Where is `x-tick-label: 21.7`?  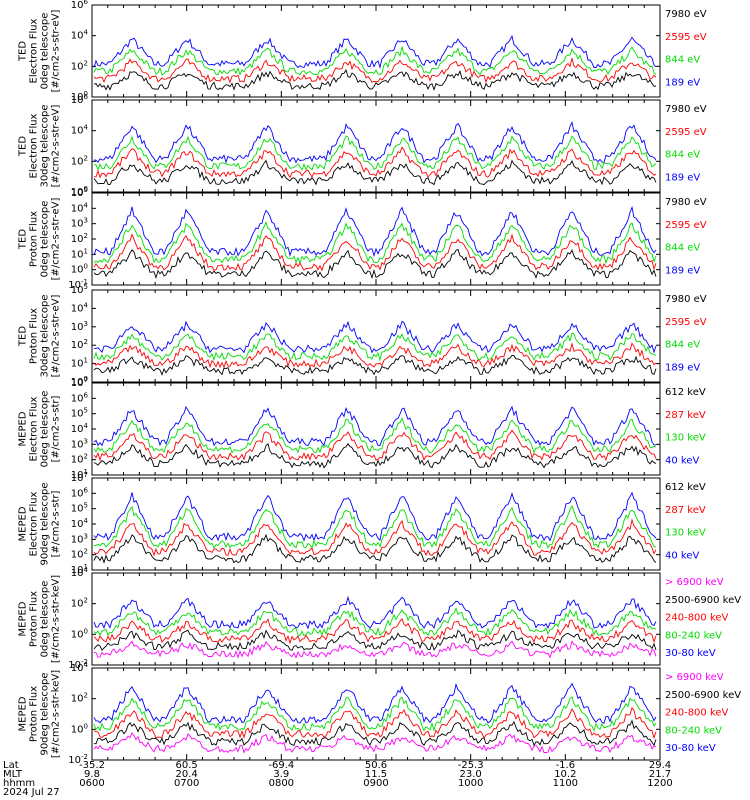 x-tick-label: 21.7 is located at coordinates (660, 774).